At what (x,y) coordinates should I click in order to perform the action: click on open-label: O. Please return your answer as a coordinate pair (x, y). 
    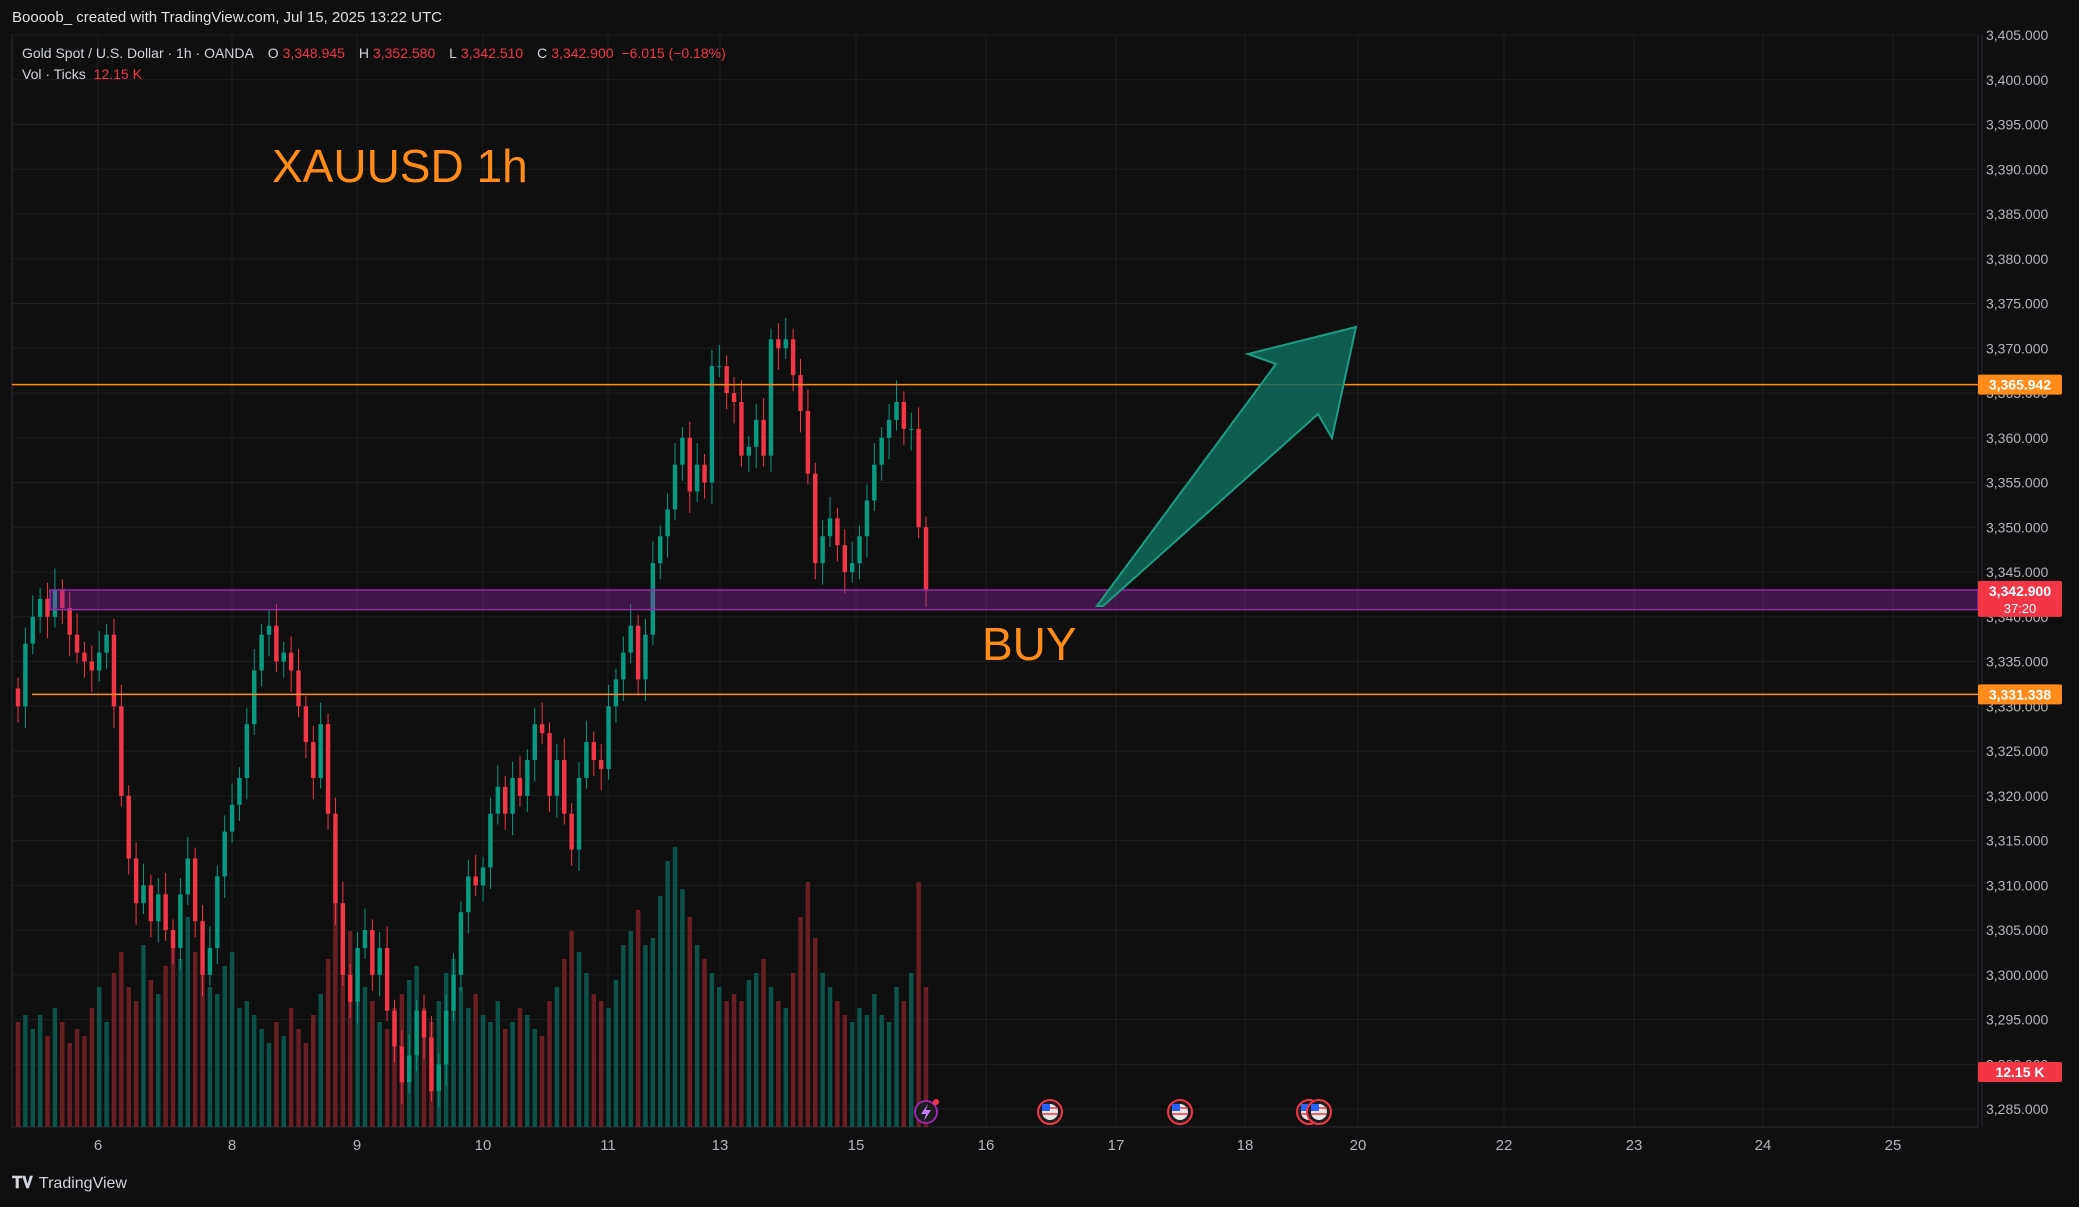
    Looking at the image, I should click on (273, 53).